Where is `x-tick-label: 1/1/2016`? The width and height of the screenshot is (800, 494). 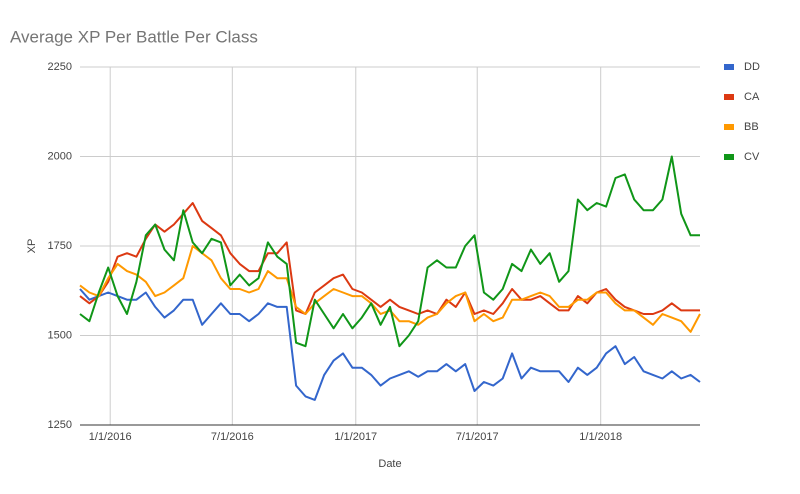 x-tick-label: 1/1/2016 is located at coordinates (110, 437).